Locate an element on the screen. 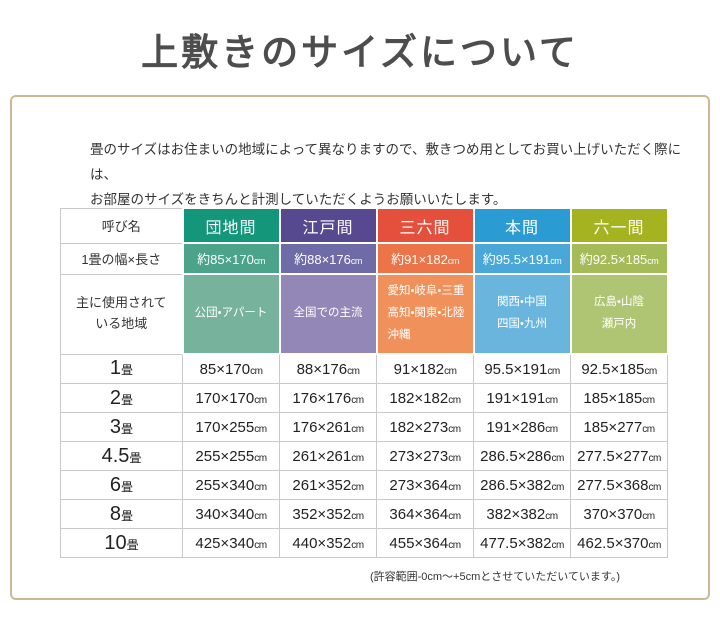  size-value: 182×182 is located at coordinates (419, 398).